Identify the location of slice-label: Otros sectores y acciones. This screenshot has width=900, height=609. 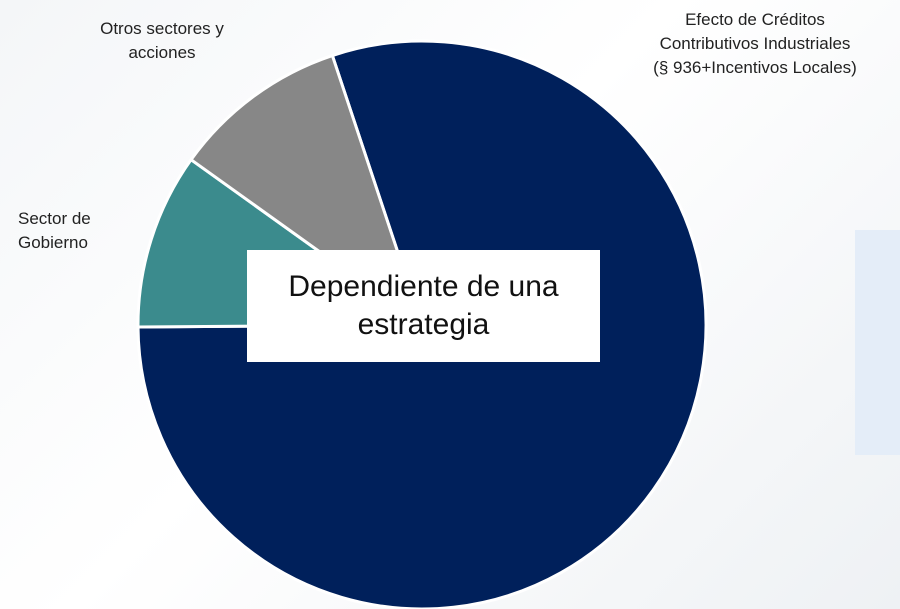
(162, 40).